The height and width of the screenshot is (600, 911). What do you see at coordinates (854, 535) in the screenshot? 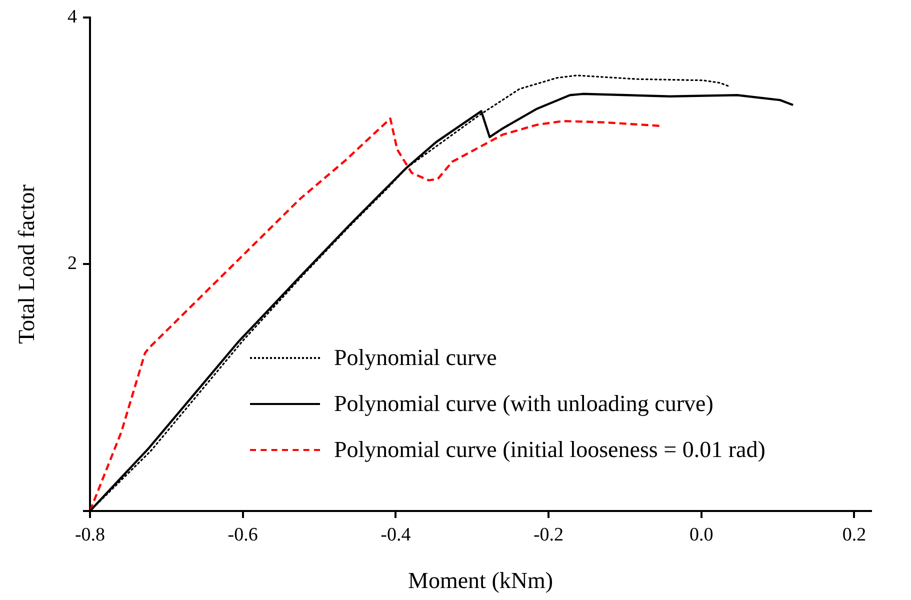
I see `x-tick-label: 0.2` at bounding box center [854, 535].